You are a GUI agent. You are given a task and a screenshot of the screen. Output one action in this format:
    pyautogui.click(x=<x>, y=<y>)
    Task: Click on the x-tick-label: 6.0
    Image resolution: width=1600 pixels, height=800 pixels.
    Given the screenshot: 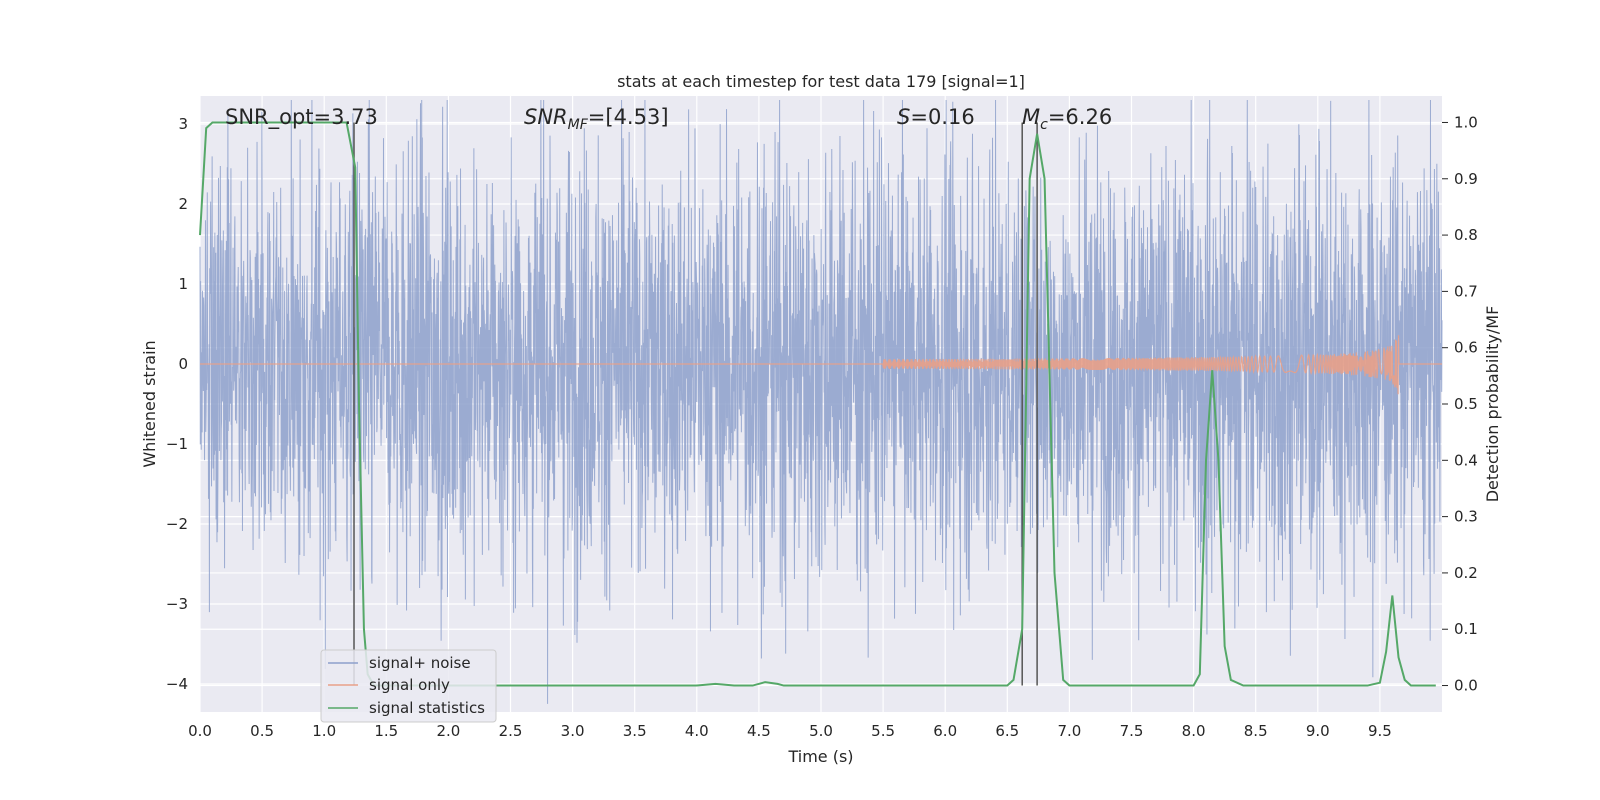 What is the action you would take?
    pyautogui.click(x=945, y=731)
    